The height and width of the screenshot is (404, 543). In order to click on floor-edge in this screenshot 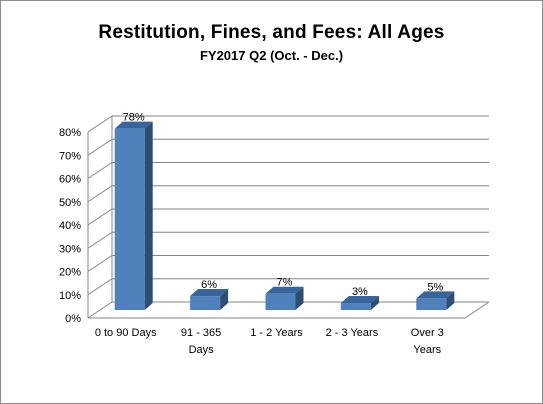, I will do `click(477, 310)`.